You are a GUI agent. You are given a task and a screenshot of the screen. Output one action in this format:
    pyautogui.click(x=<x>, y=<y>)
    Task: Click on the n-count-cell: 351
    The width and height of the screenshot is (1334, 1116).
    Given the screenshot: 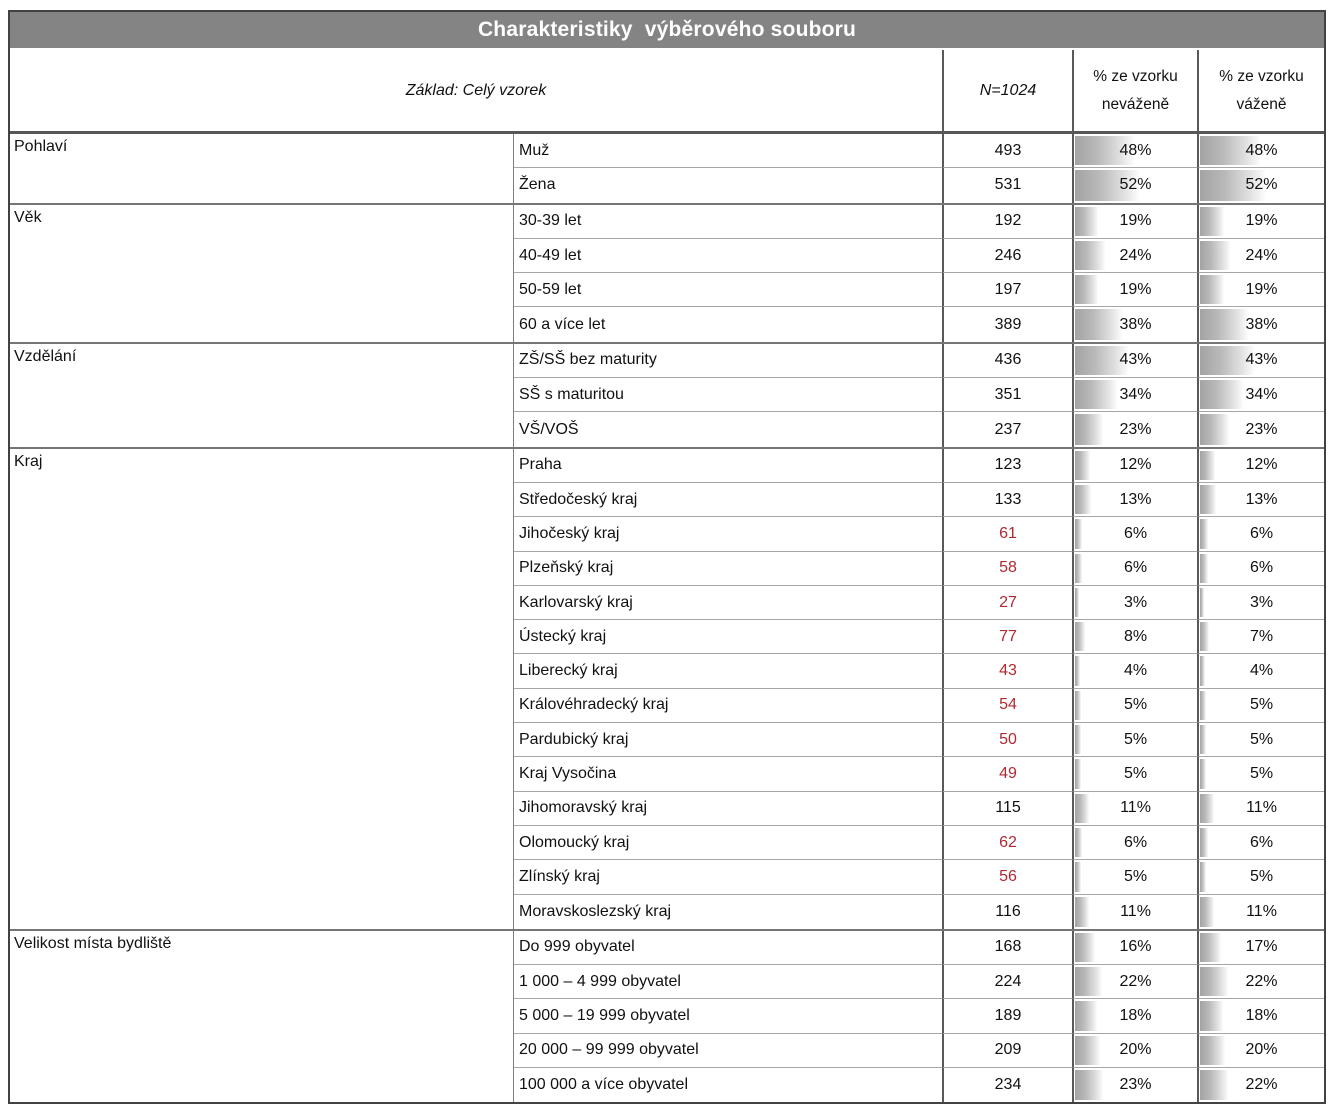 What is the action you would take?
    pyautogui.click(x=1007, y=395)
    